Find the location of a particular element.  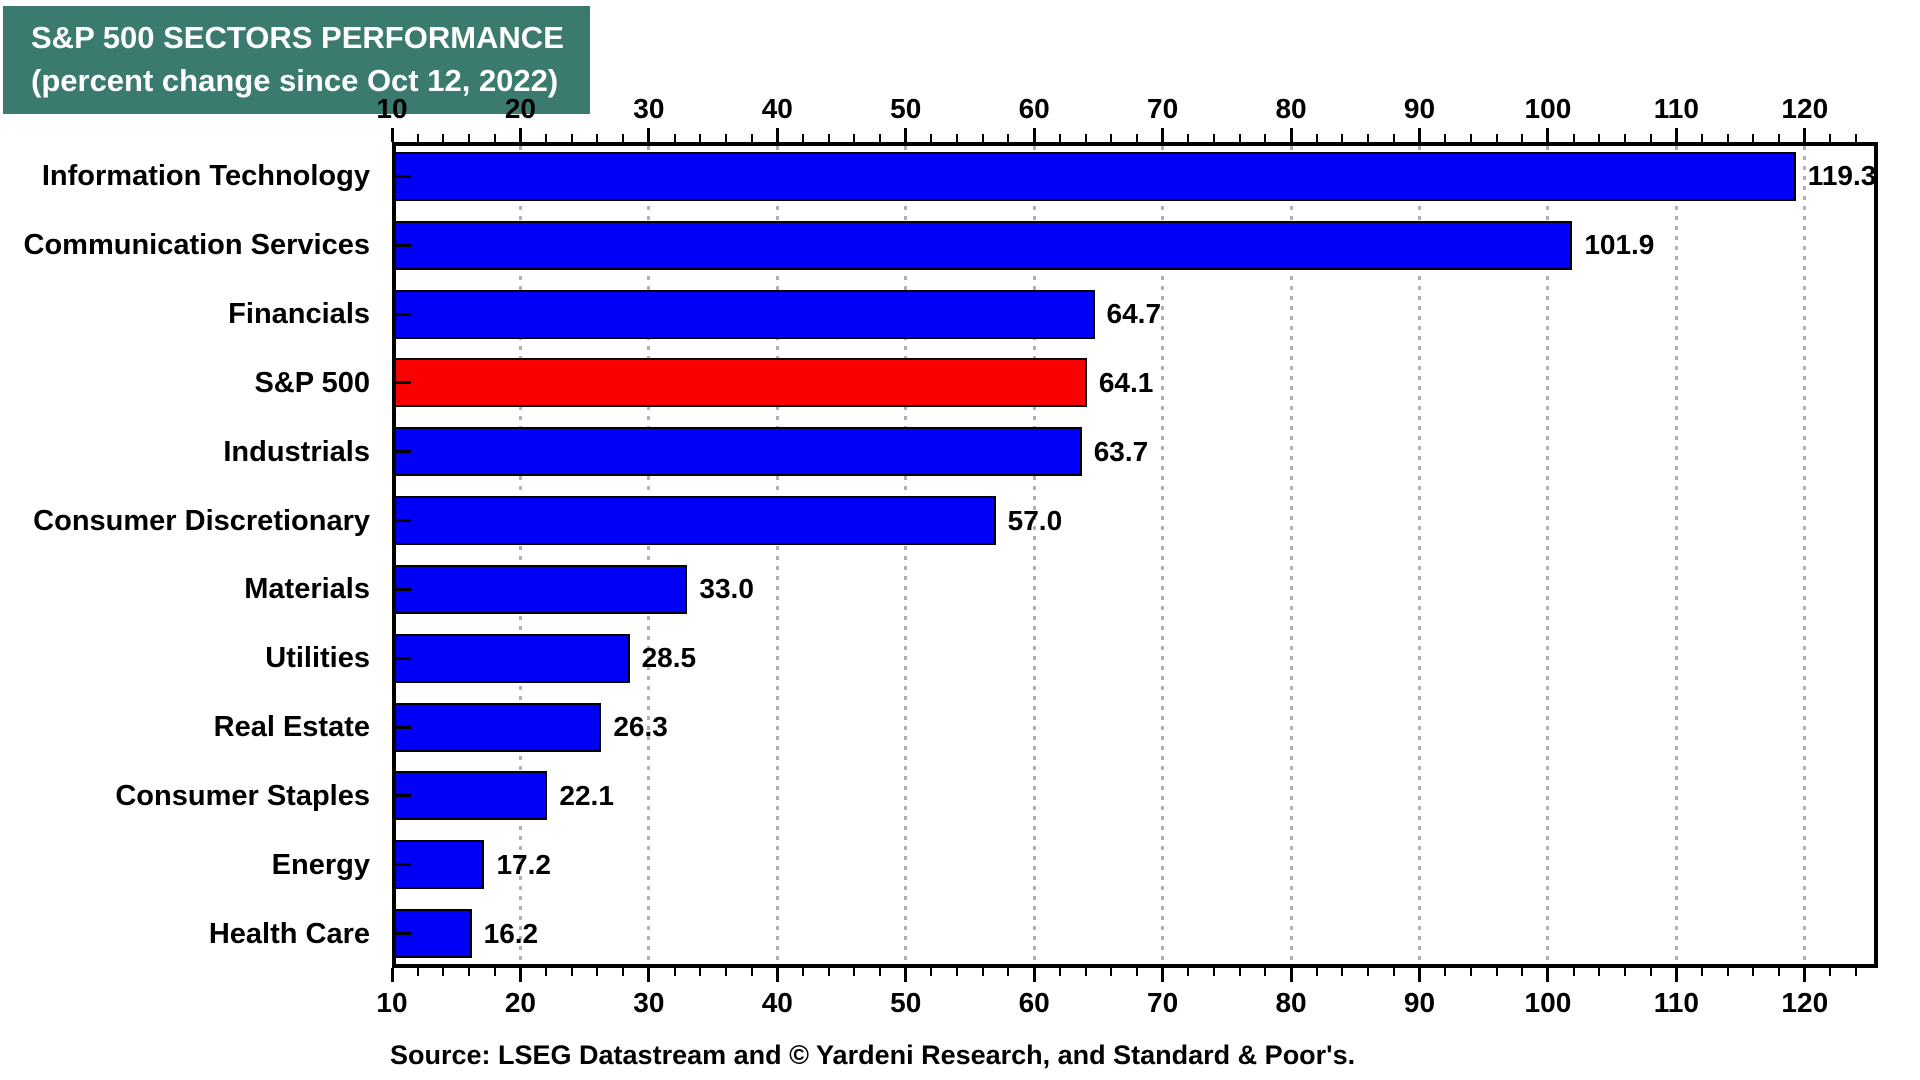

category-label: Consumer Staples is located at coordinates (242, 795).